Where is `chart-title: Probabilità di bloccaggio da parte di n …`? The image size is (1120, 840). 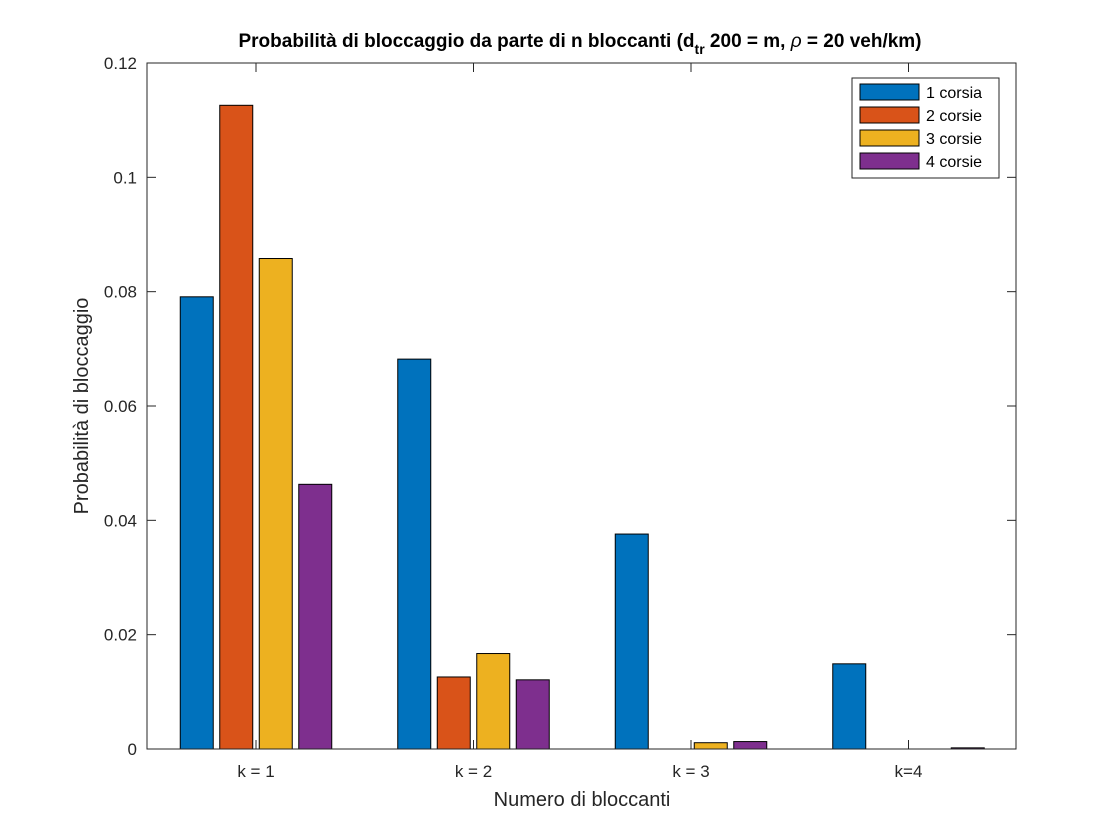 chart-title: Probabilità di bloccaggio da parte di n … is located at coordinates (579, 44).